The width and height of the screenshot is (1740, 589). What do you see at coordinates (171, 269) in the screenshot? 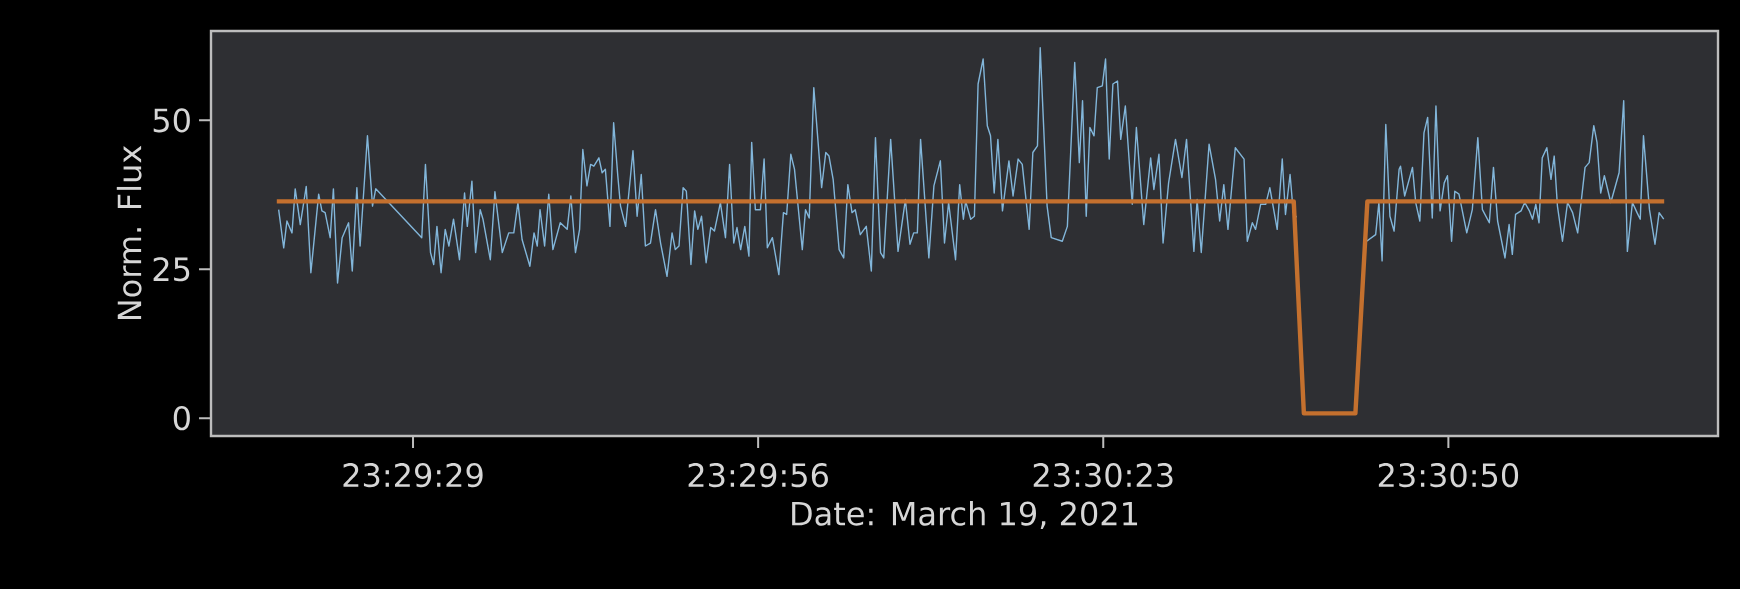
I see `y-tick-label: 25` at bounding box center [171, 269].